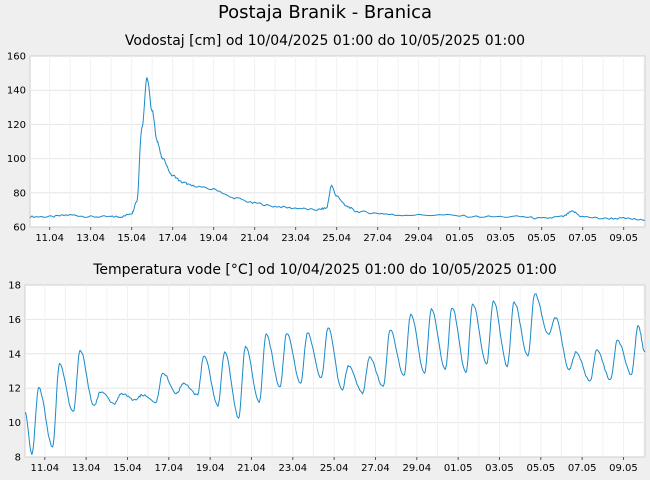 The image size is (650, 480). I want to click on y-tick-label: 12, so click(14, 389).